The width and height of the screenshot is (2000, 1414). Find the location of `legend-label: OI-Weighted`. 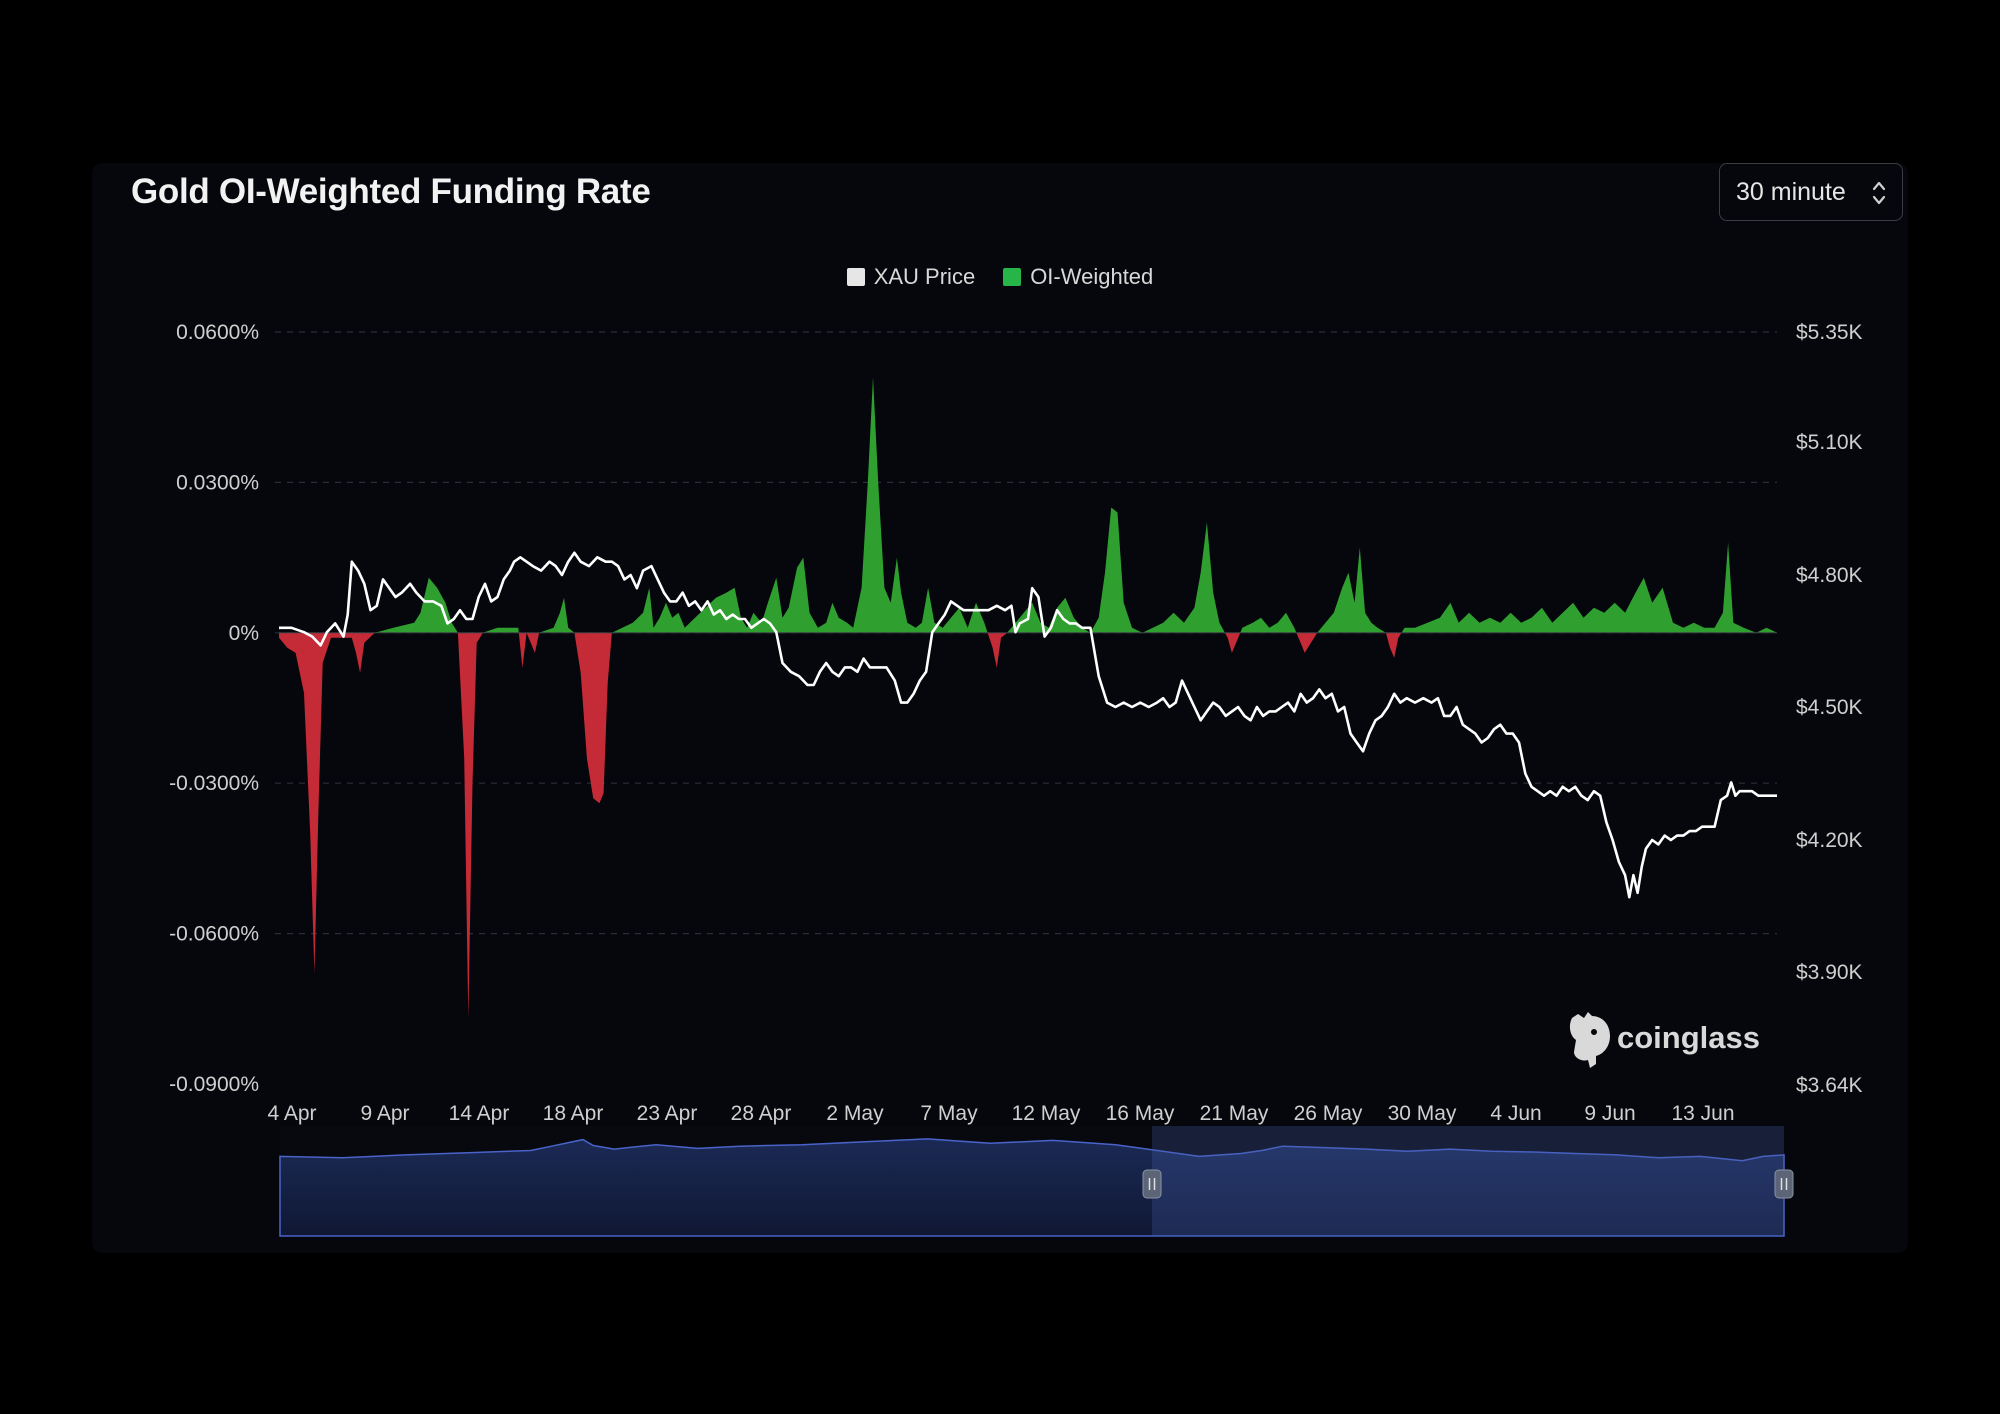

legend-label: OI-Weighted is located at coordinates (1092, 276).